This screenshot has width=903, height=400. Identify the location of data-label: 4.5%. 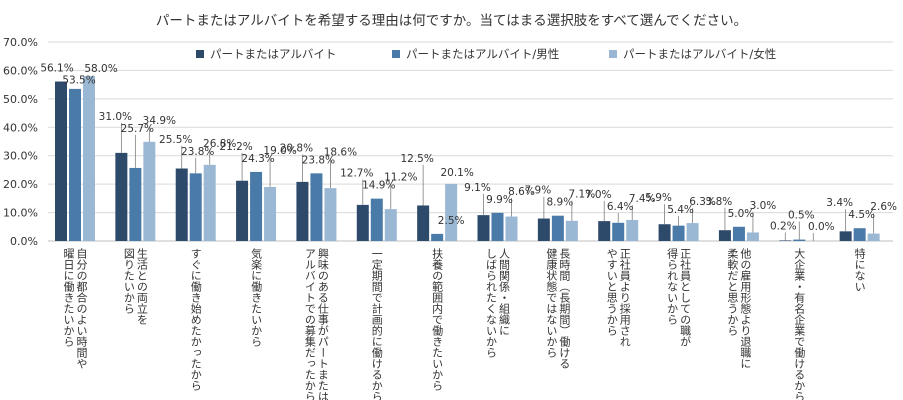
(861, 215).